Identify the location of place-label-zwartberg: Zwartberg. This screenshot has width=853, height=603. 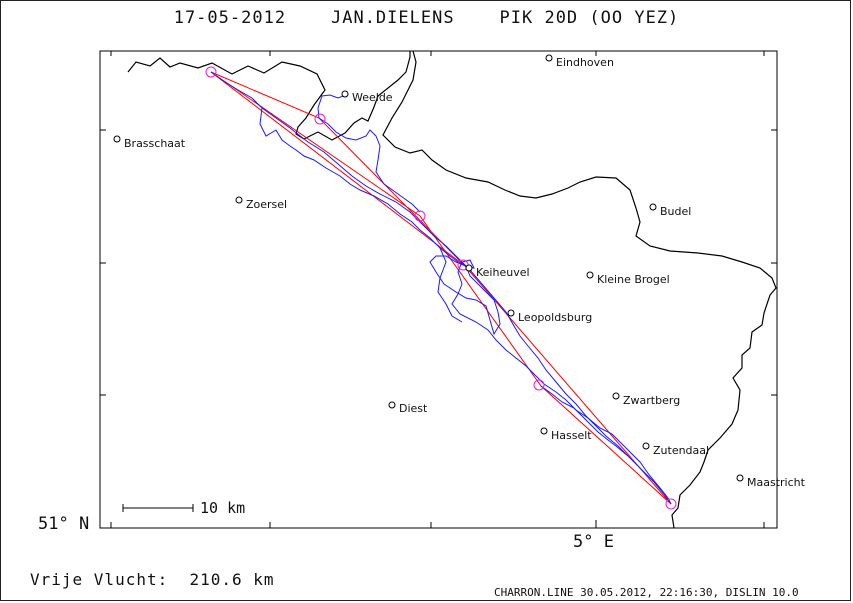
(651, 400).